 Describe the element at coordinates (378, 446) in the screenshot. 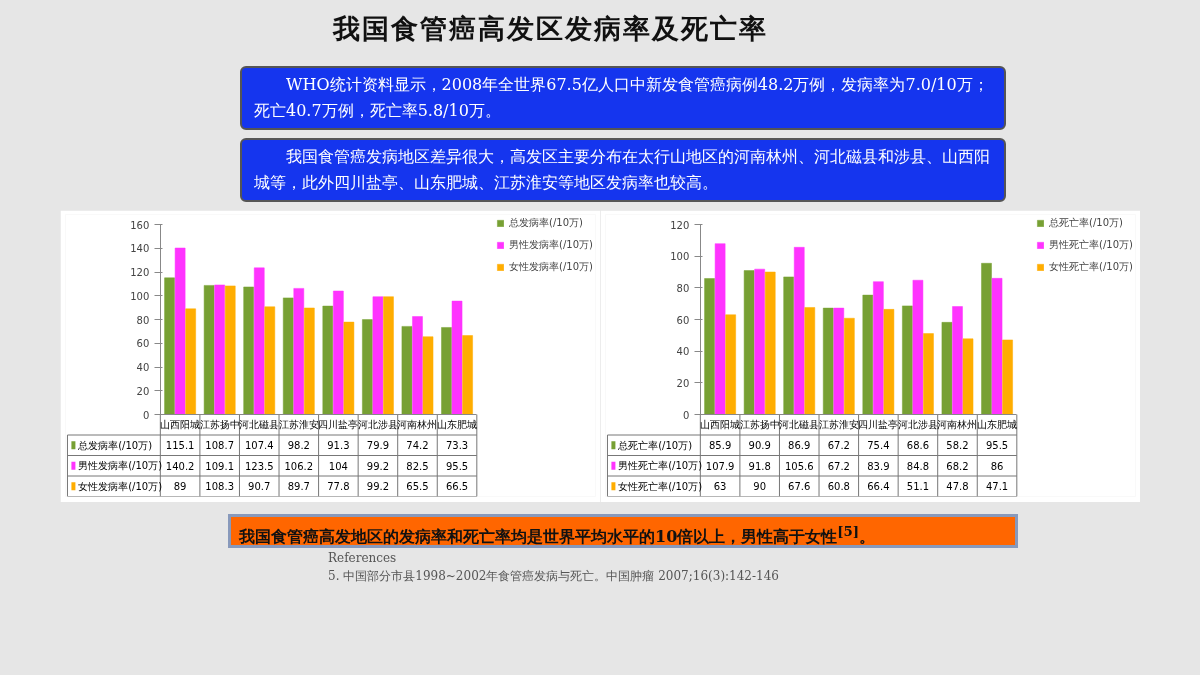

I see `data-label: 79.9` at that location.